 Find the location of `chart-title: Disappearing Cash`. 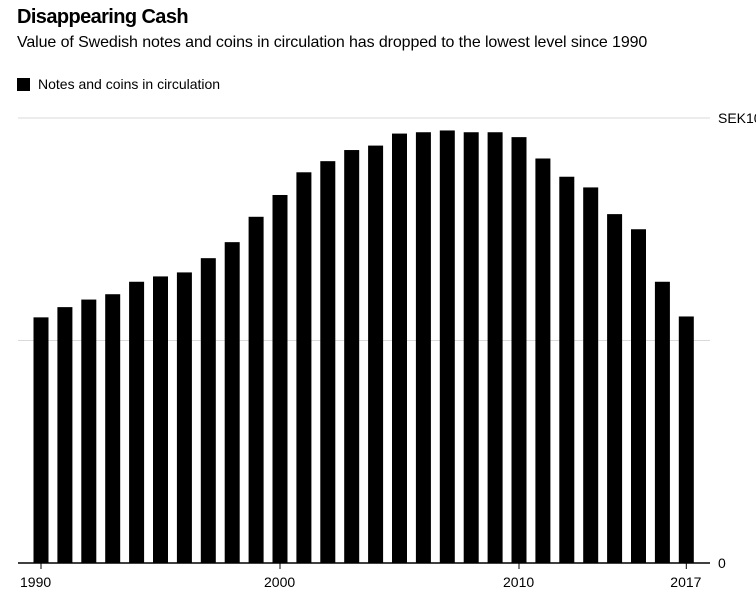

chart-title: Disappearing Cash is located at coordinates (103, 17).